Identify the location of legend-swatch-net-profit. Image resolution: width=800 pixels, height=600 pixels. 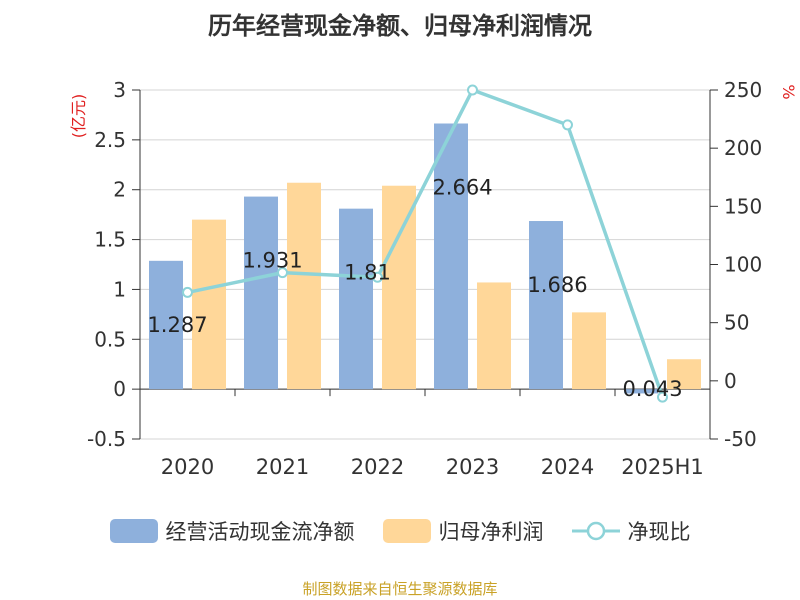
(406, 531).